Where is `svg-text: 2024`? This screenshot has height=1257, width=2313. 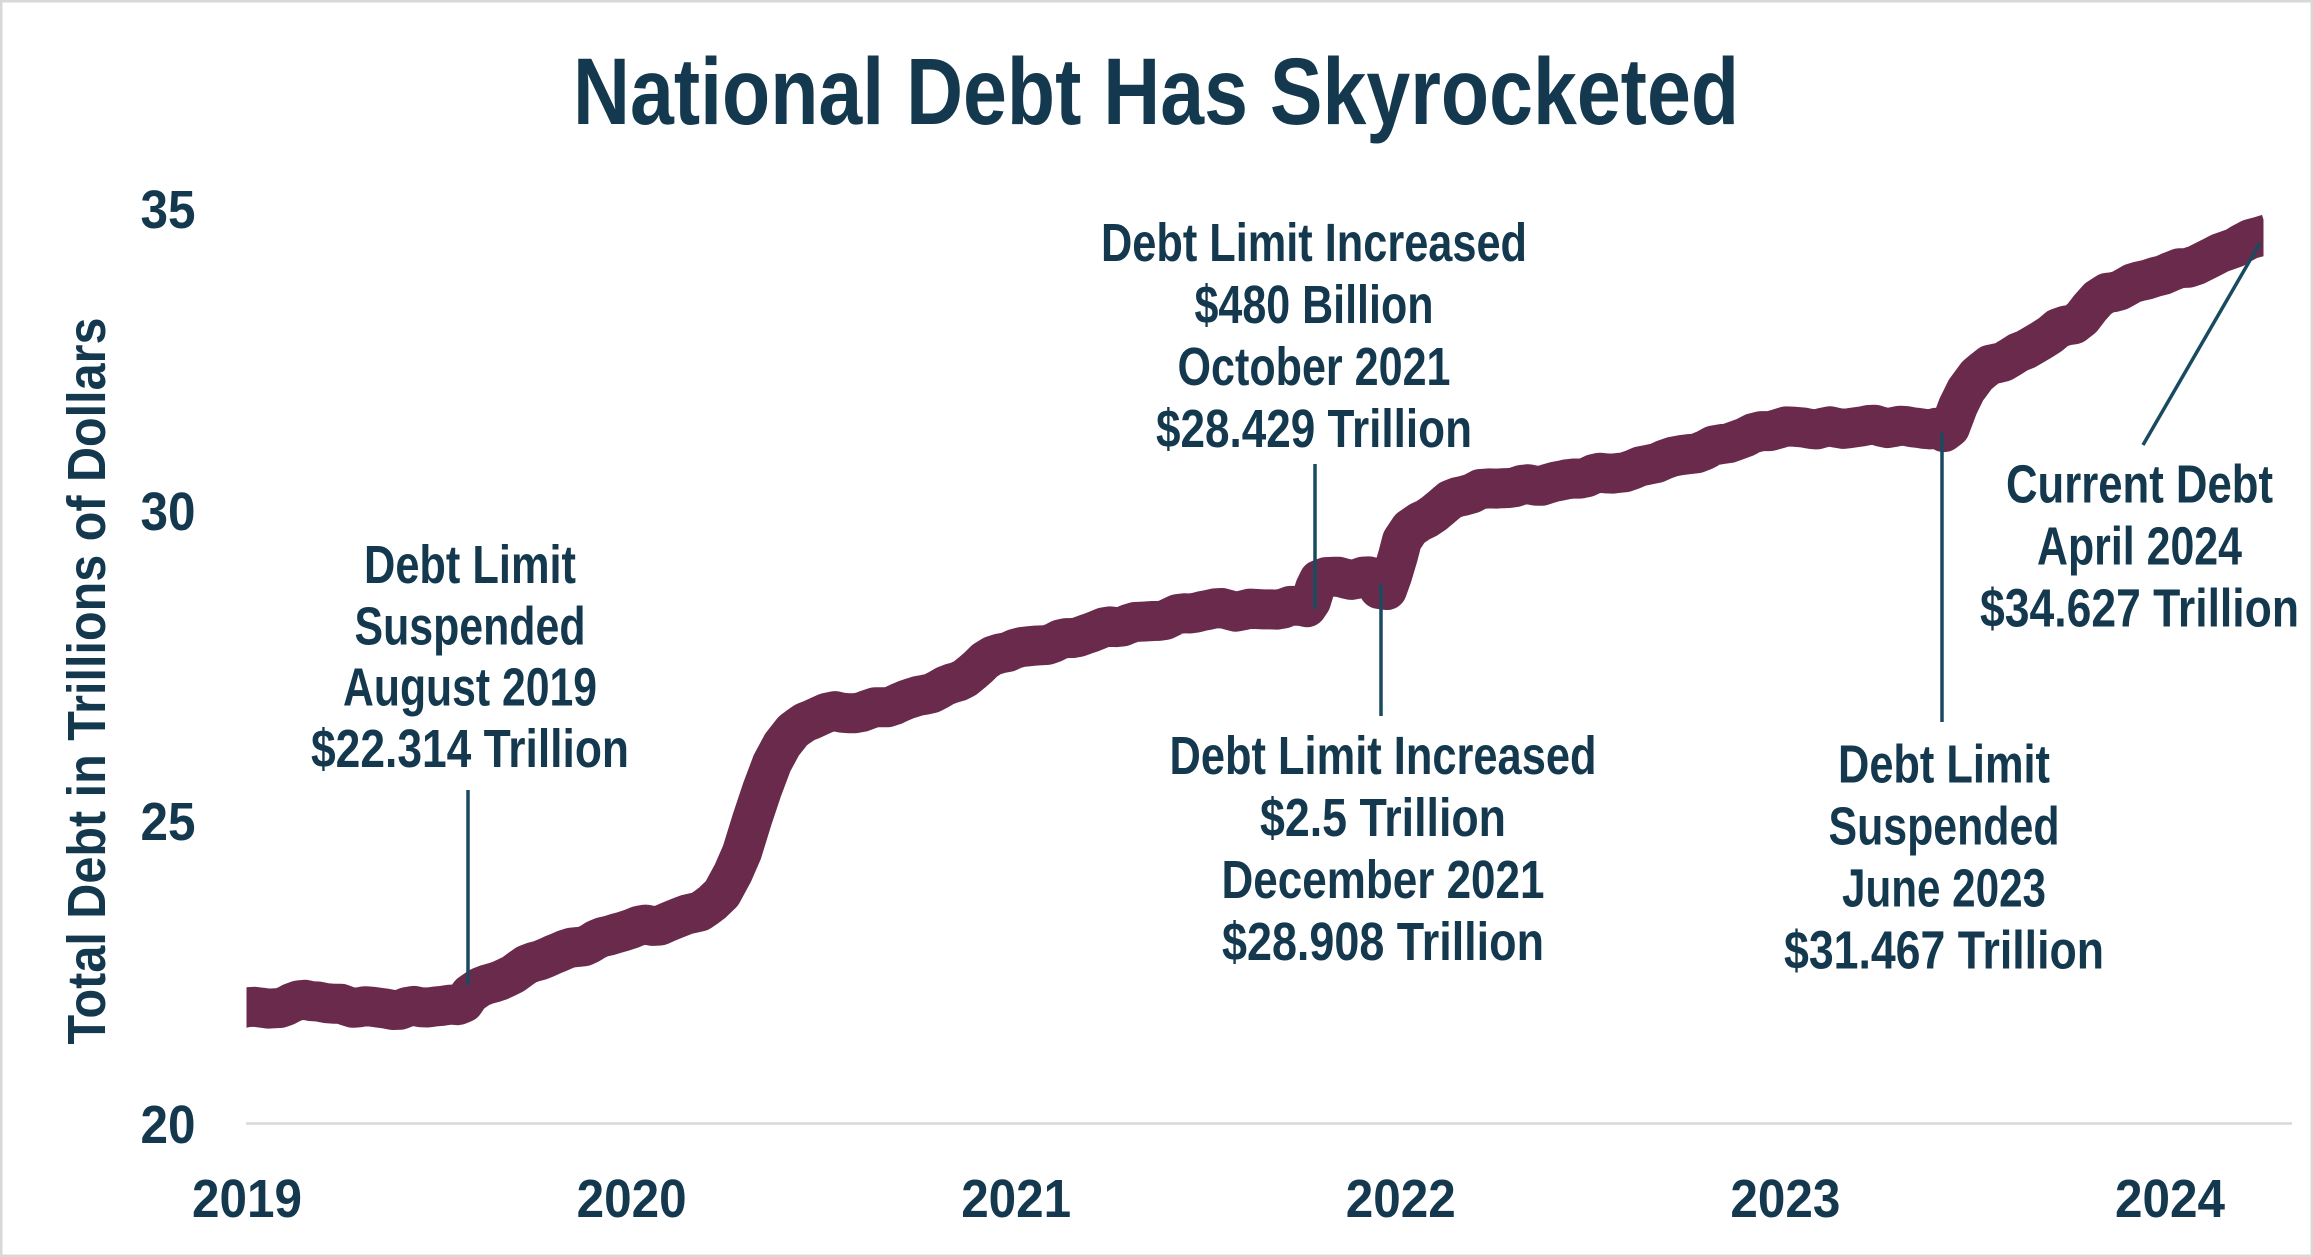 svg-text: 2024 is located at coordinates (2170, 1199).